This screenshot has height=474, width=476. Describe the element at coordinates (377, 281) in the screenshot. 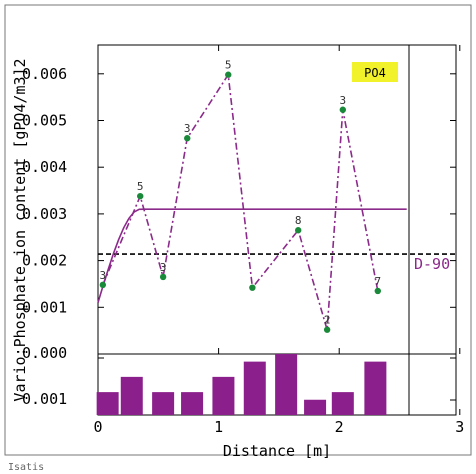

I see `pair-count-label: 7` at that location.